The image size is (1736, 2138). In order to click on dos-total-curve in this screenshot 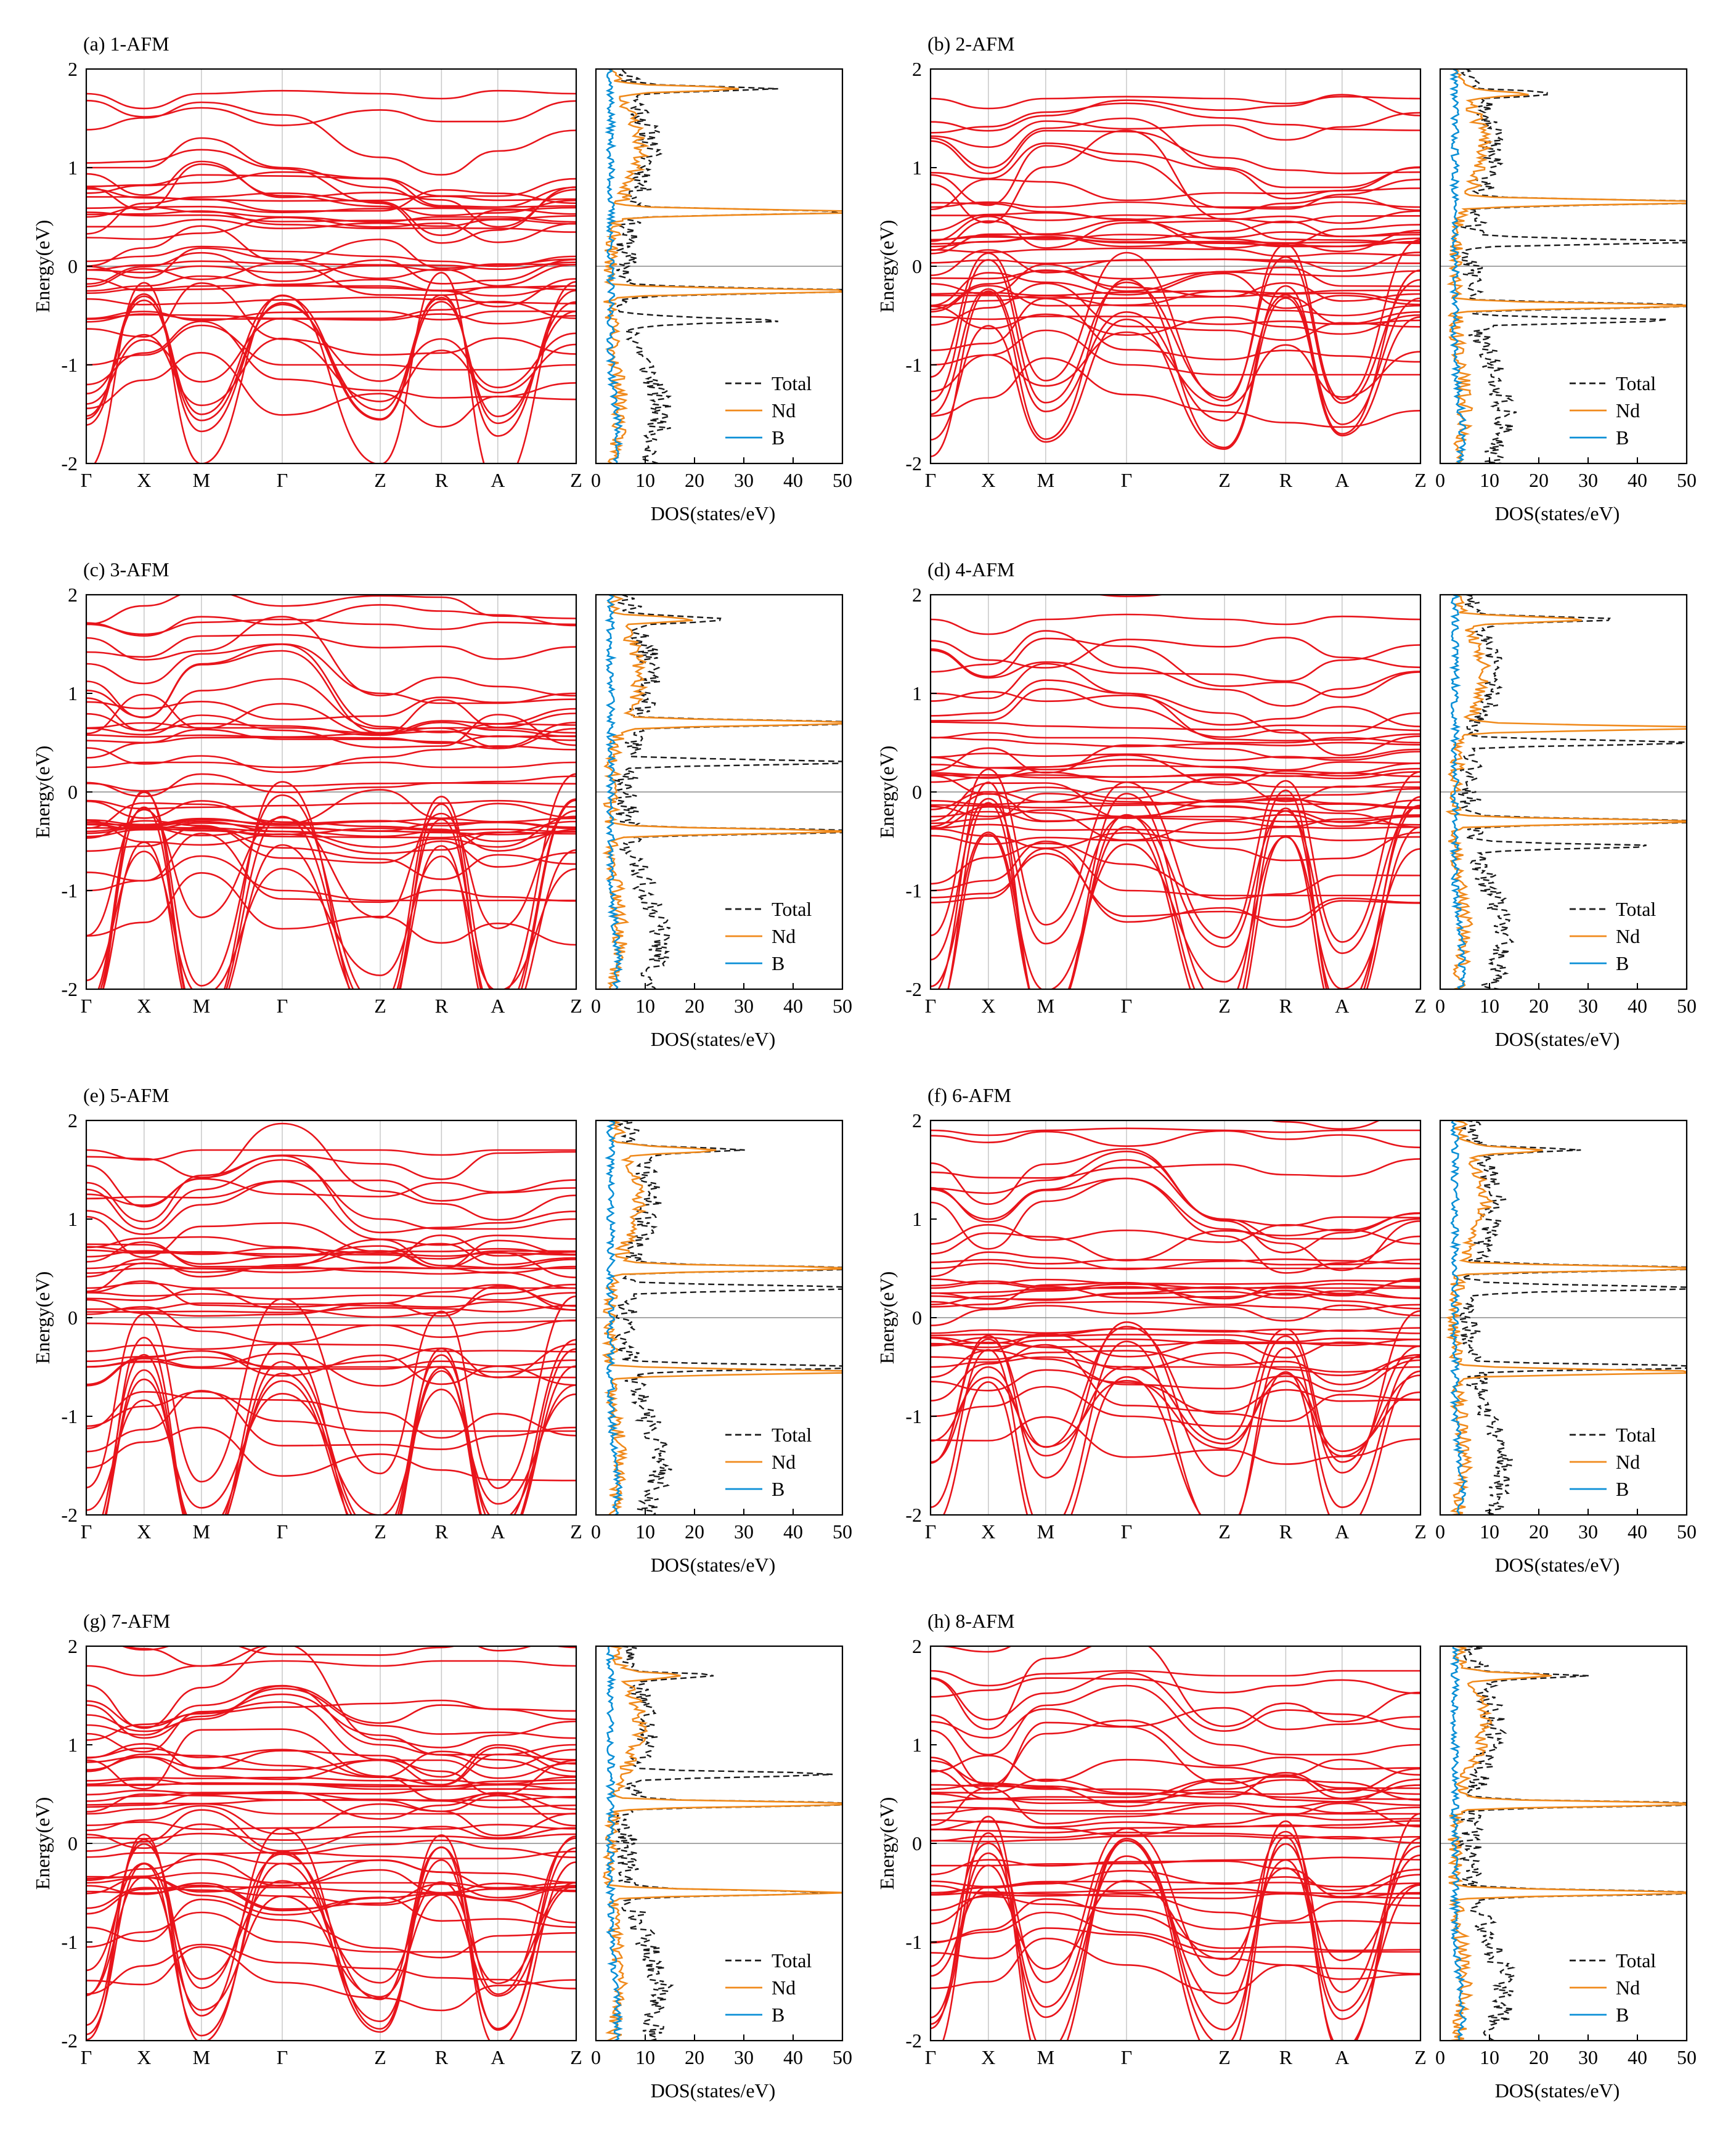, I will do `click(1572, 1317)`.